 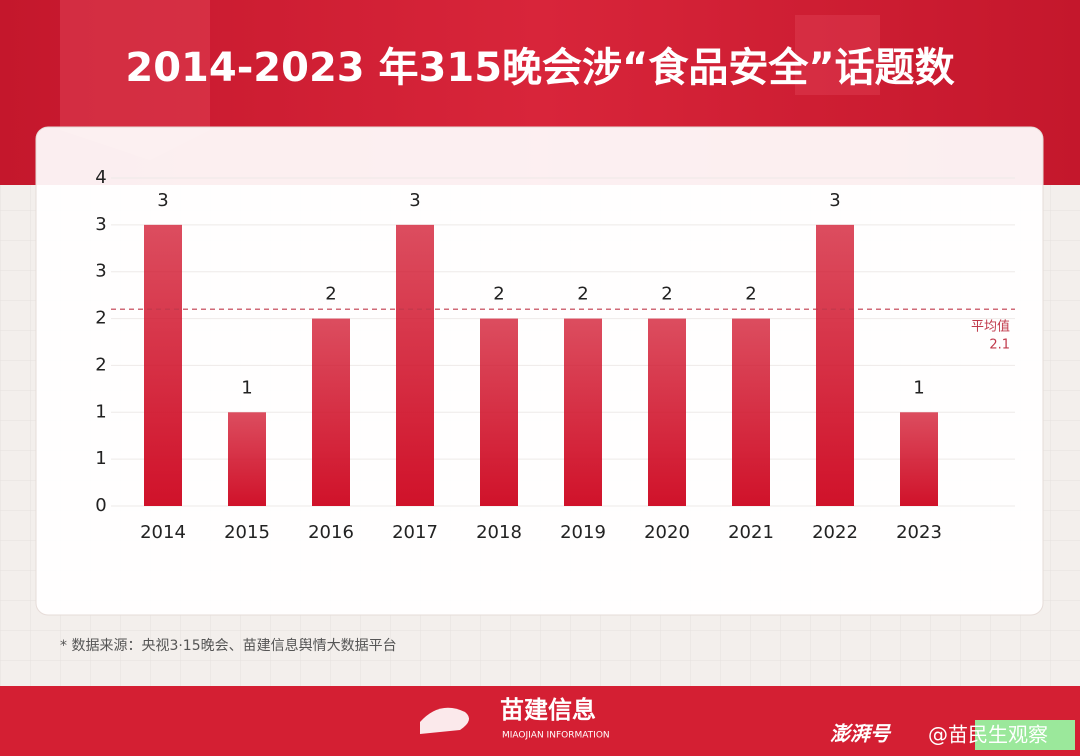 What do you see at coordinates (163, 532) in the screenshot?
I see `x-tick-label: 2014` at bounding box center [163, 532].